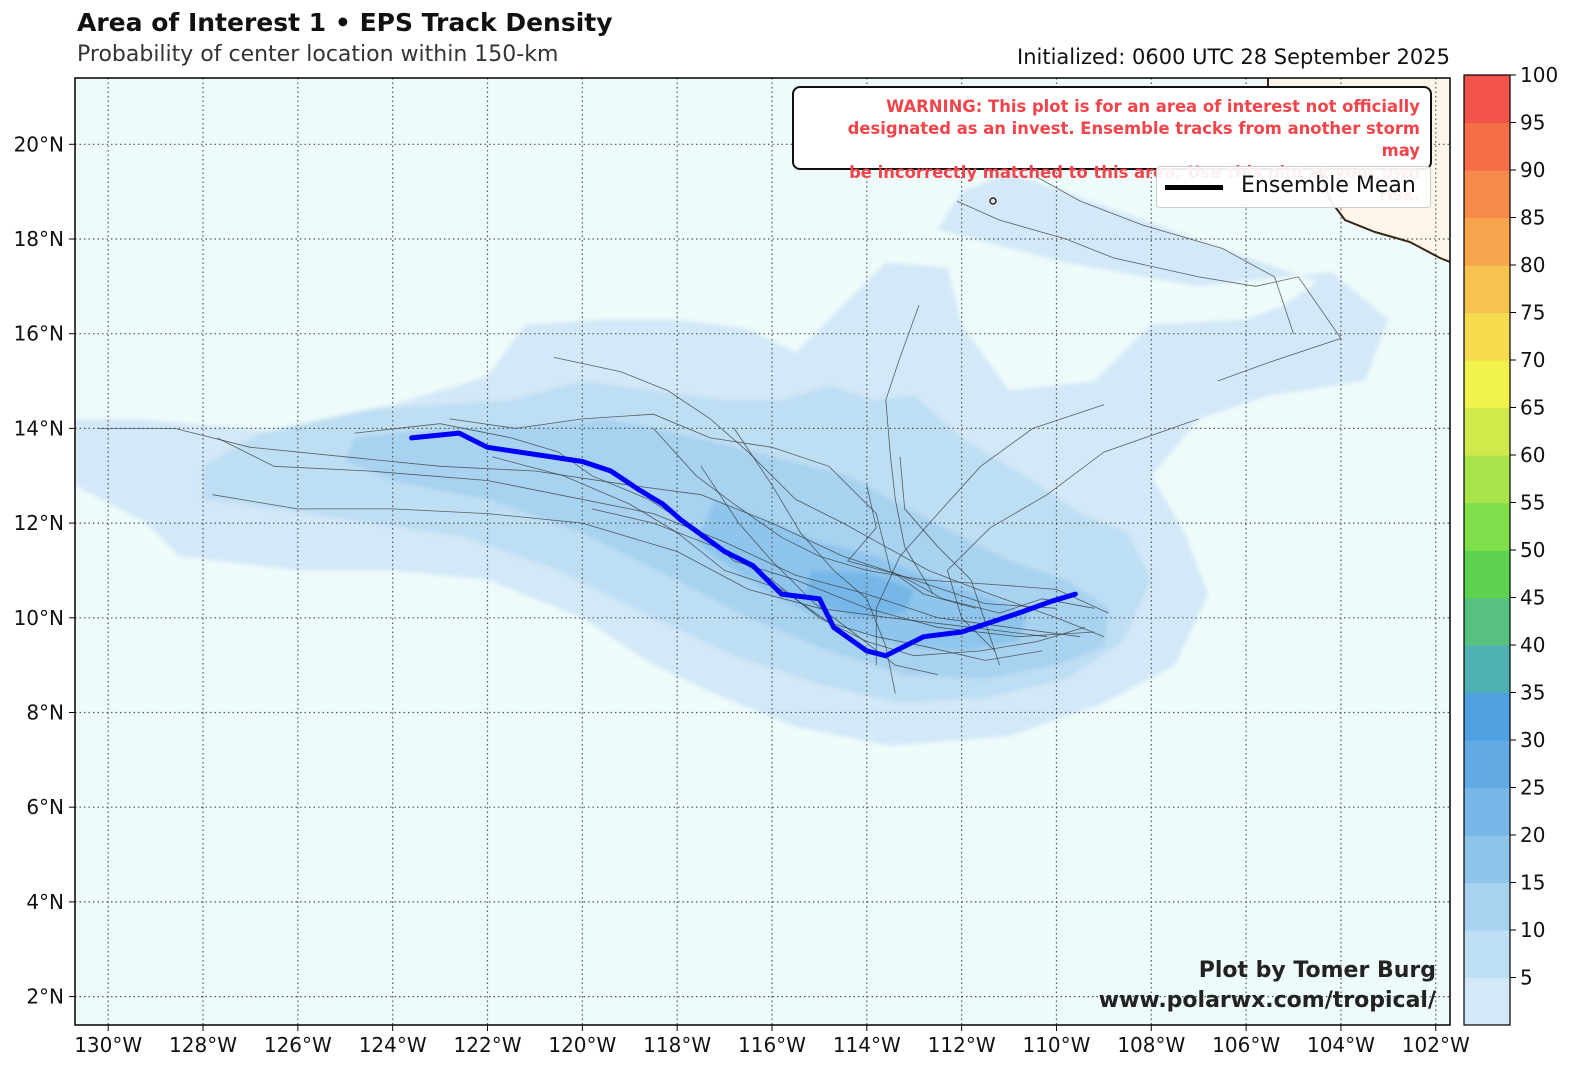  What do you see at coordinates (1532, 740) in the screenshot?
I see `colorbar-tick-label: 30` at bounding box center [1532, 740].